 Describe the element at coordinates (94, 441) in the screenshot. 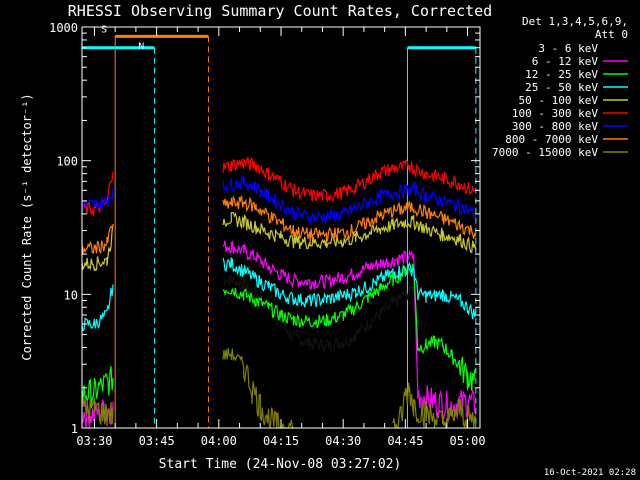

I see `x-tick-label: 03:30` at that location.